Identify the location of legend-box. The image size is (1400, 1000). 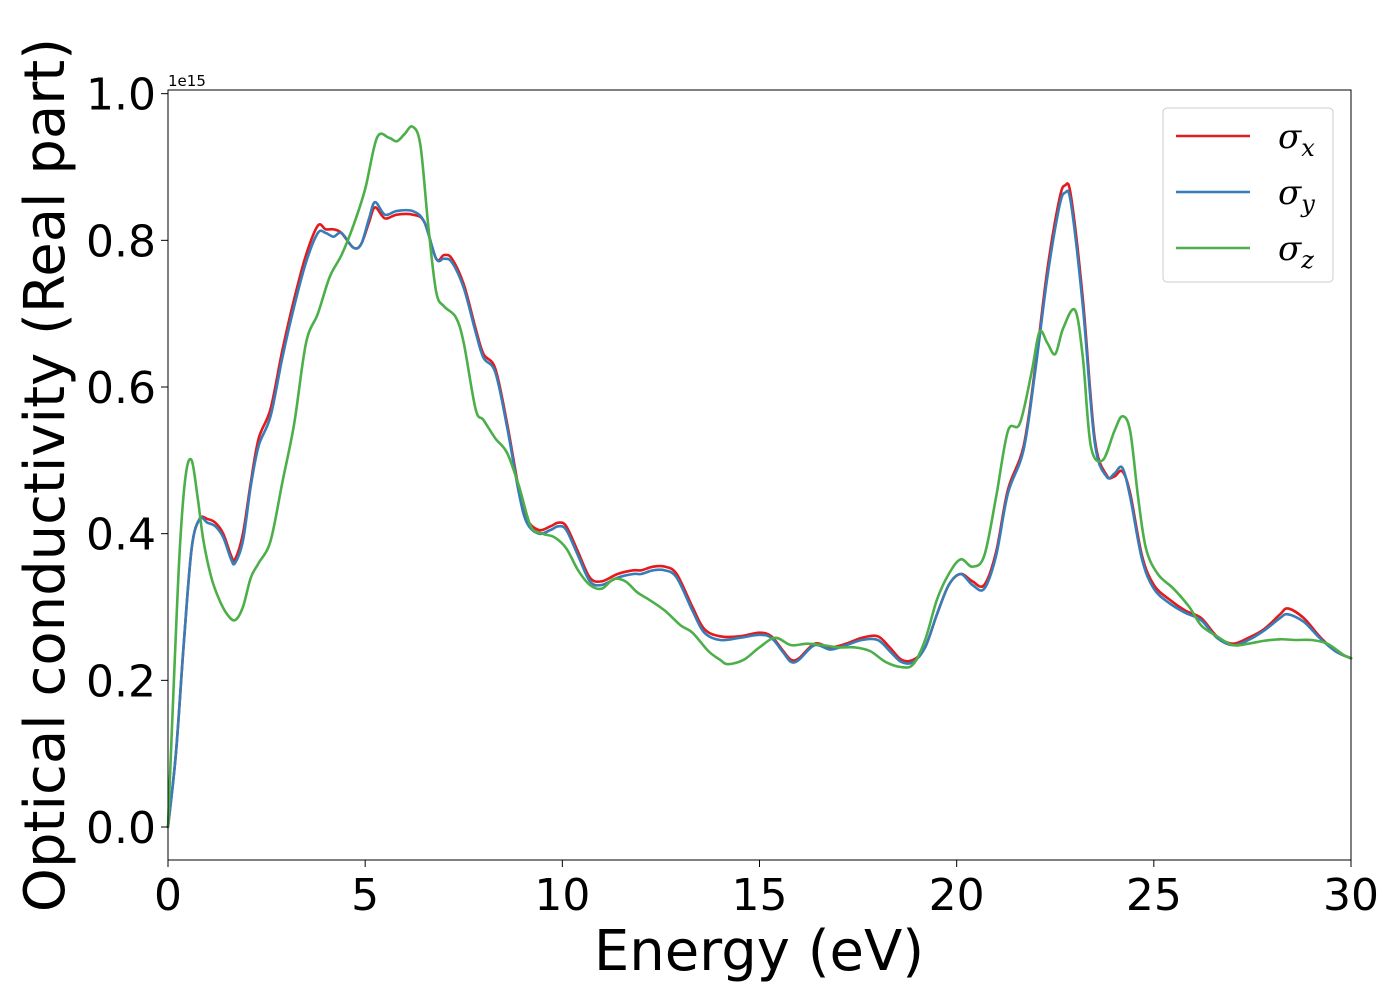
(1248, 195).